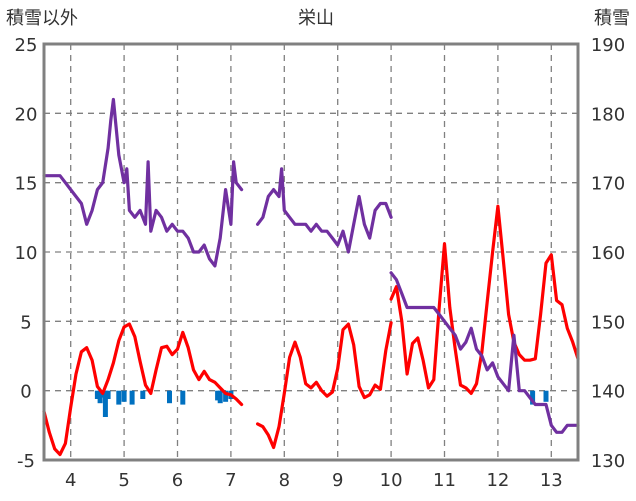 This screenshot has width=636, height=501. I want to click on left-tick-label: 5, so click(25, 322).